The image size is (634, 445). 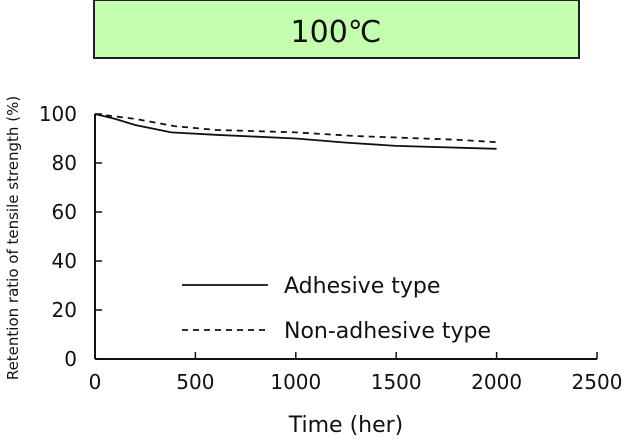 I want to click on x-tick-label: 2000, so click(x=496, y=382).